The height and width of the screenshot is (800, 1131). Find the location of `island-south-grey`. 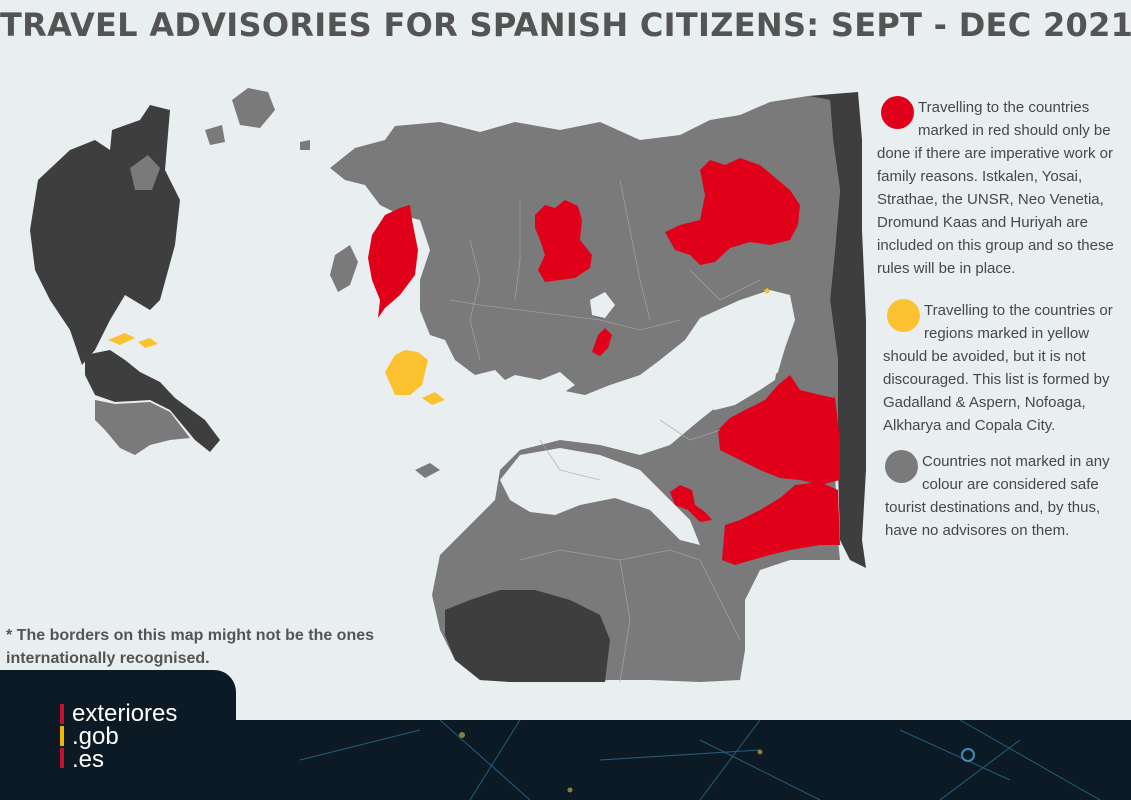

island-south-grey is located at coordinates (427, 470).